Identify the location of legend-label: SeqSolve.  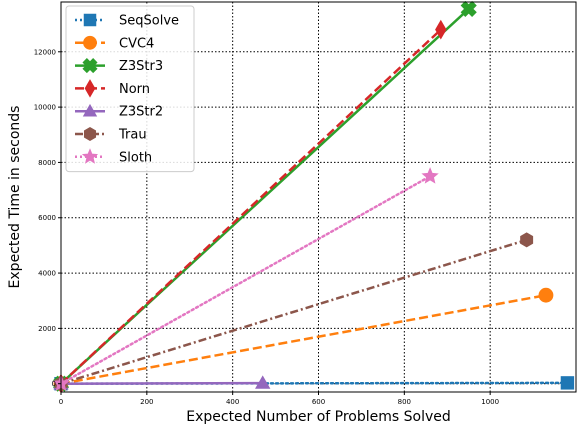
(149, 21).